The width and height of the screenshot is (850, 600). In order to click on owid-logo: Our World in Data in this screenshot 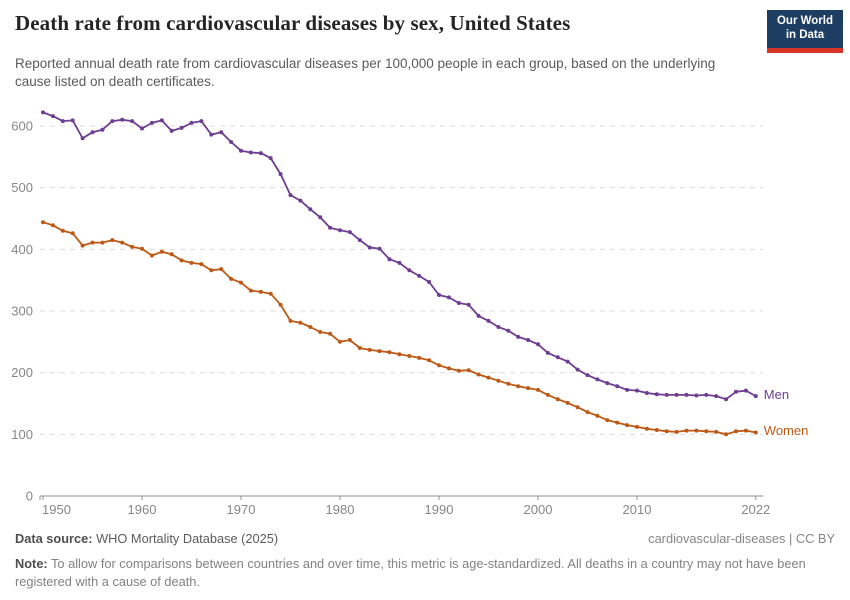, I will do `click(805, 31)`.